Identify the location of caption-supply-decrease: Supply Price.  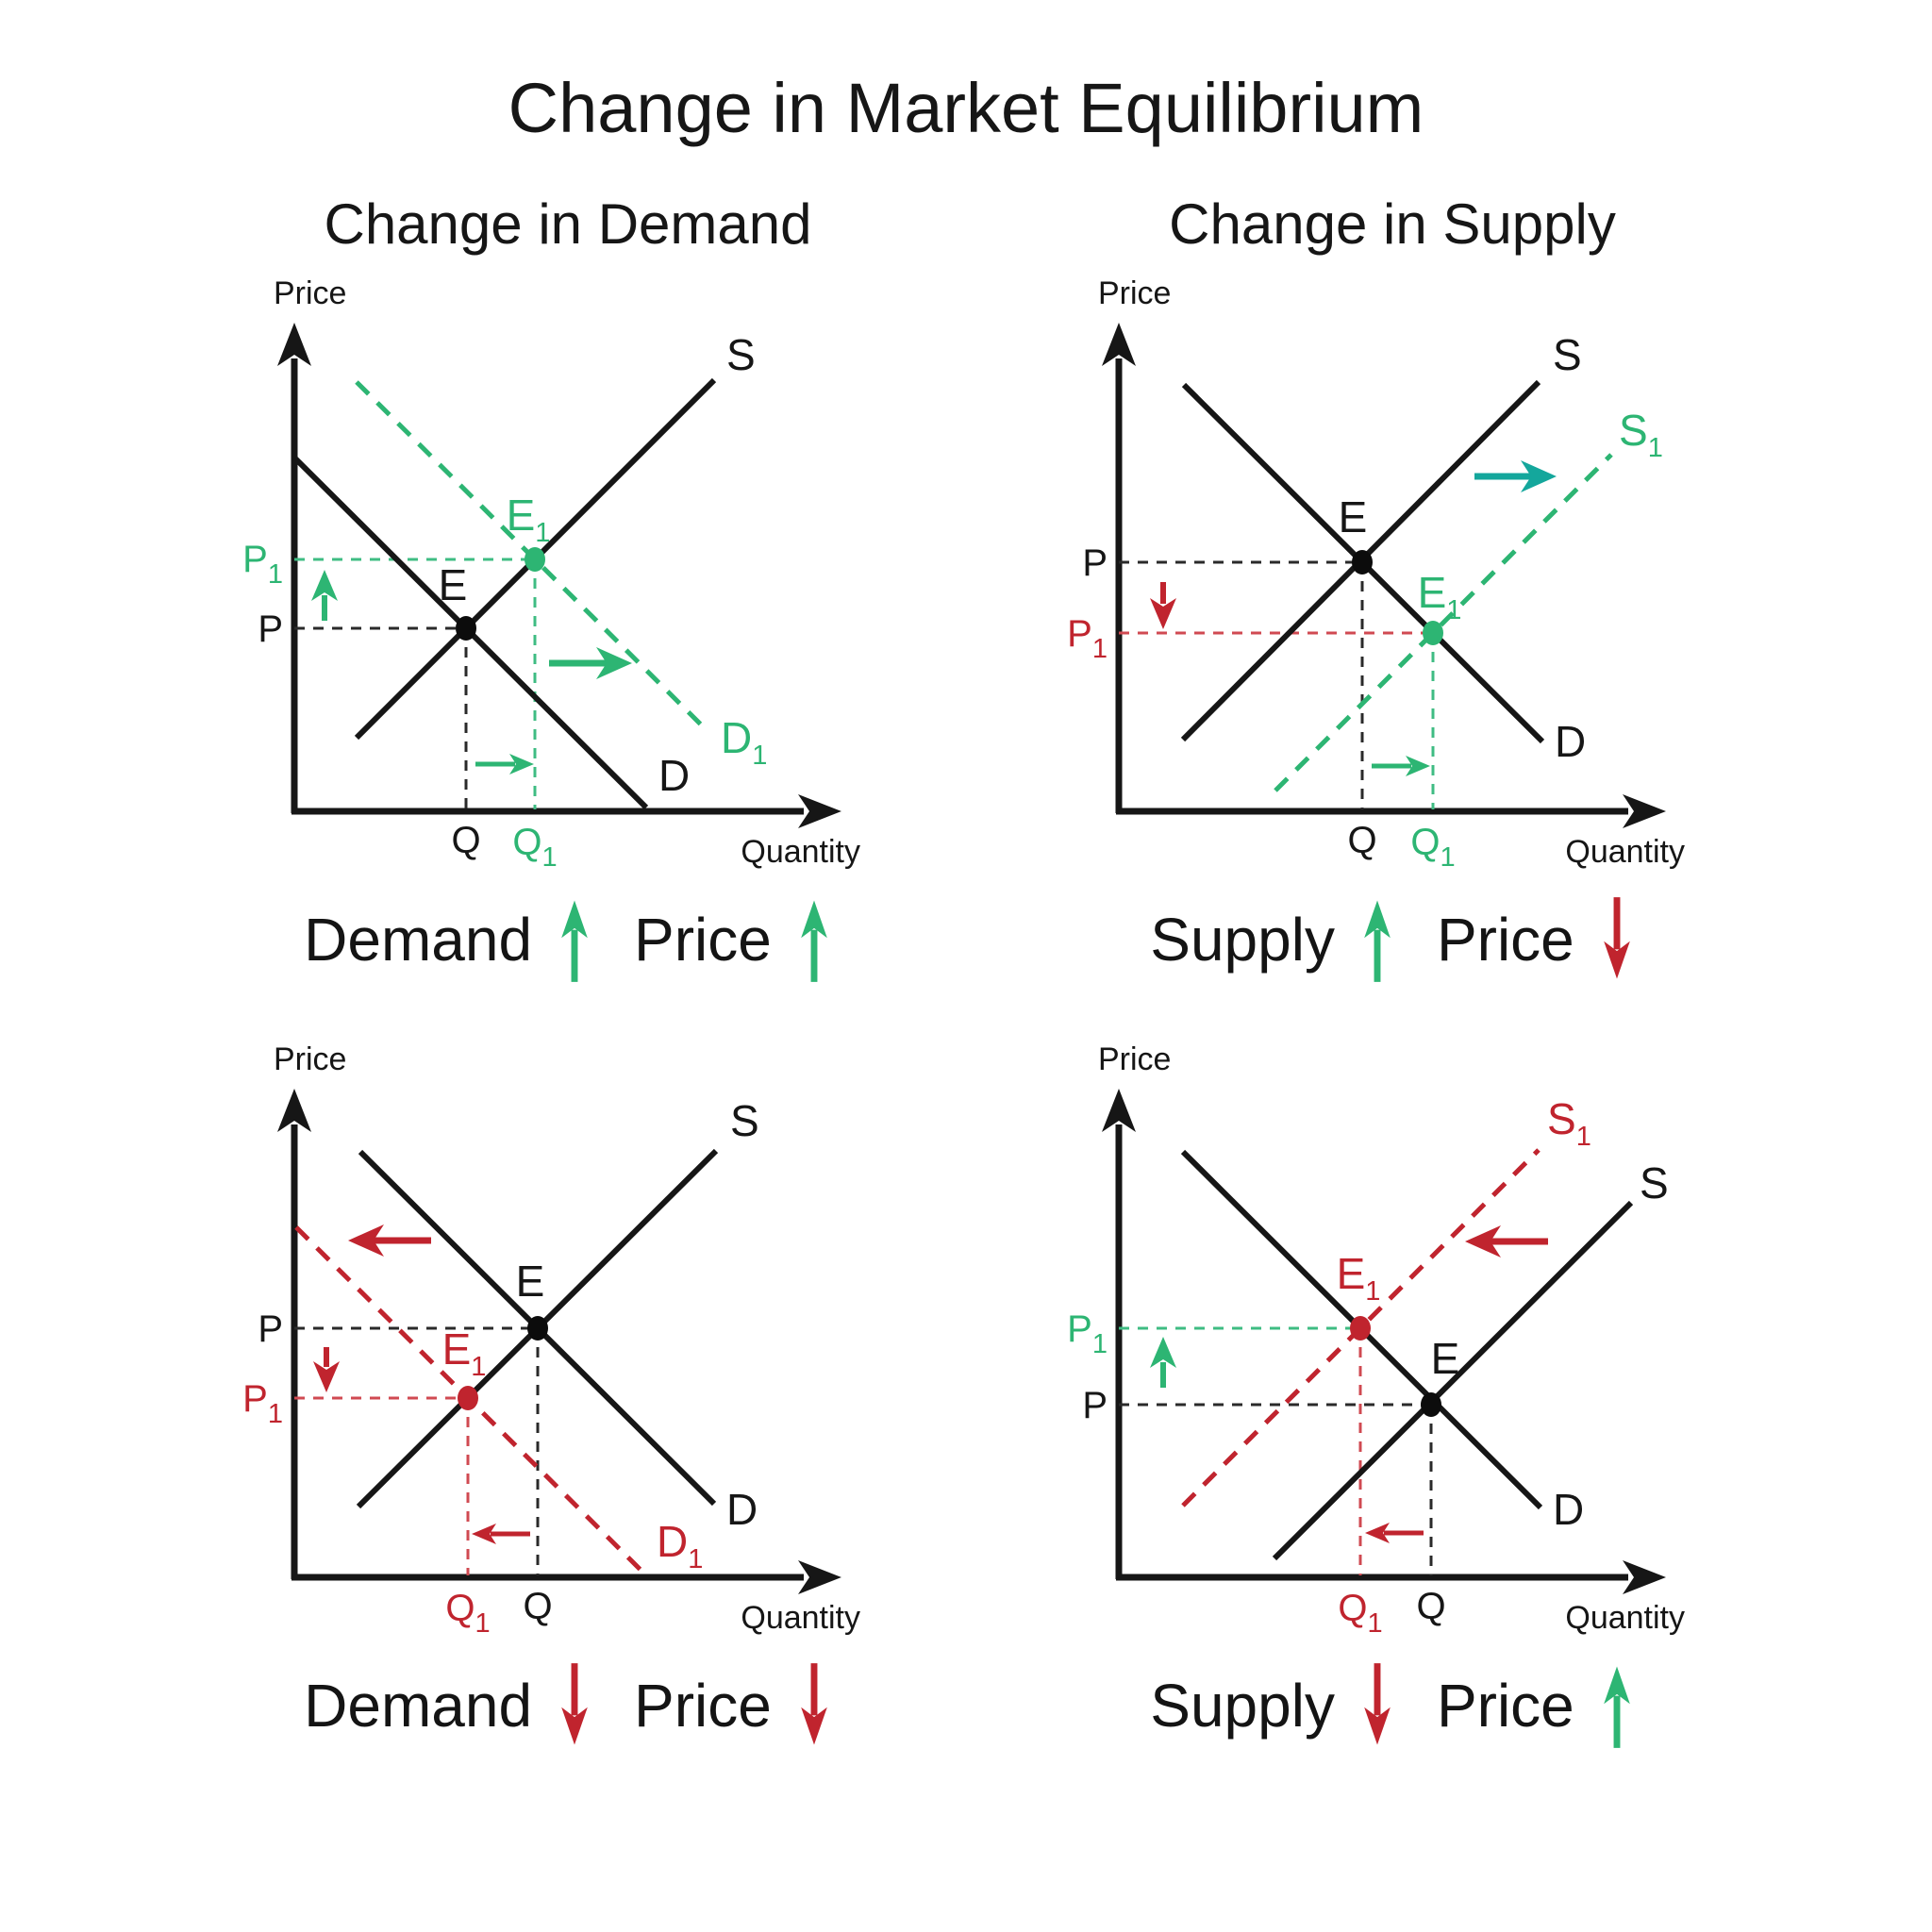
(1393, 1706).